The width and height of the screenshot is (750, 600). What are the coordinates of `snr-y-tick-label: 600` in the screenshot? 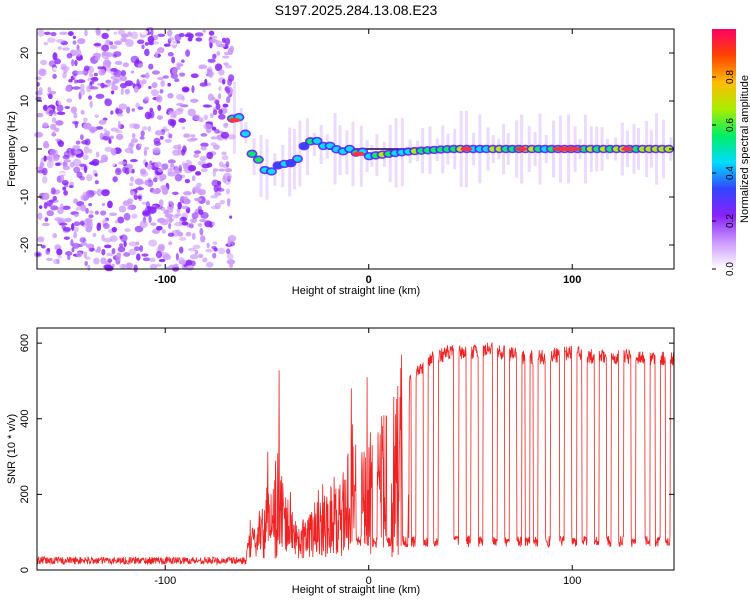 It's located at (25, 343).